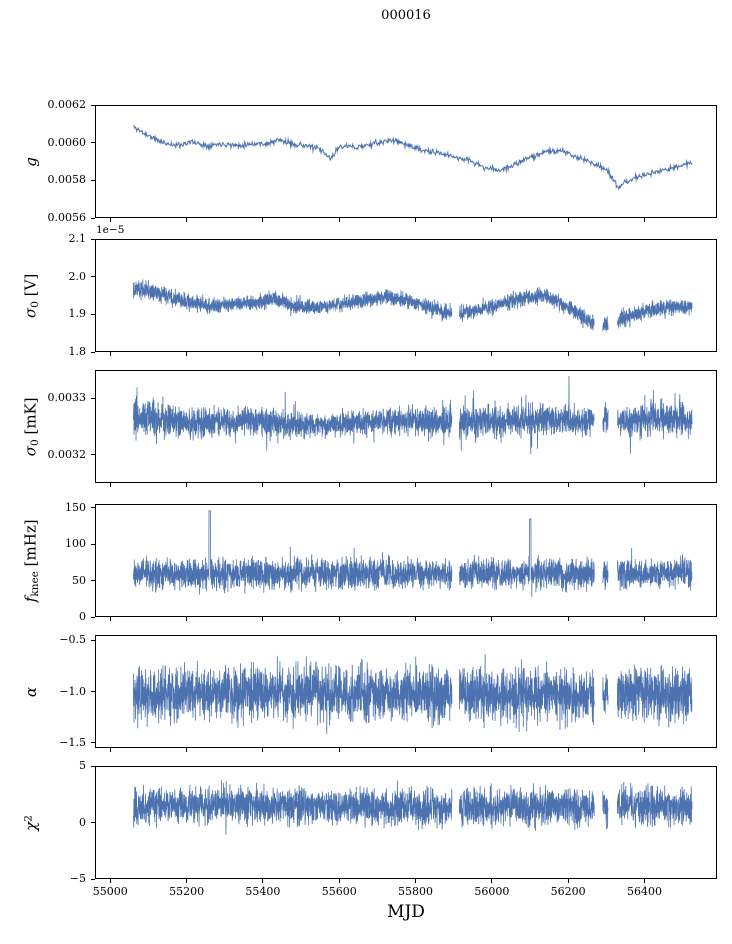 This screenshot has height=944, width=732. Describe the element at coordinates (77, 878) in the screenshot. I see `y-tick-label: −5` at that location.